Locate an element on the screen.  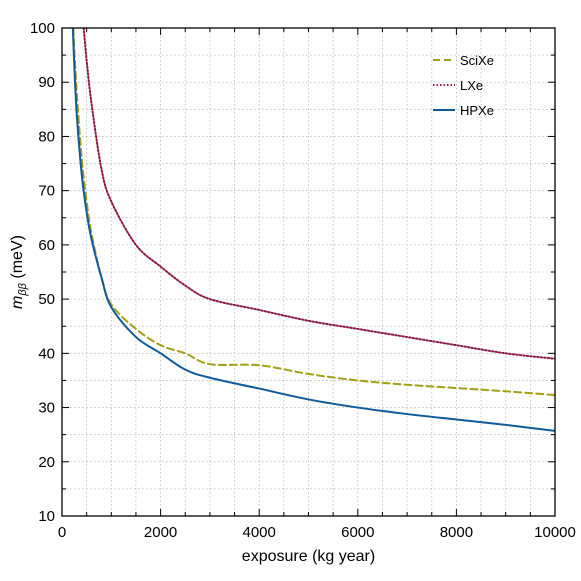
legend-label-hpxe: HPXe is located at coordinates (477, 110).